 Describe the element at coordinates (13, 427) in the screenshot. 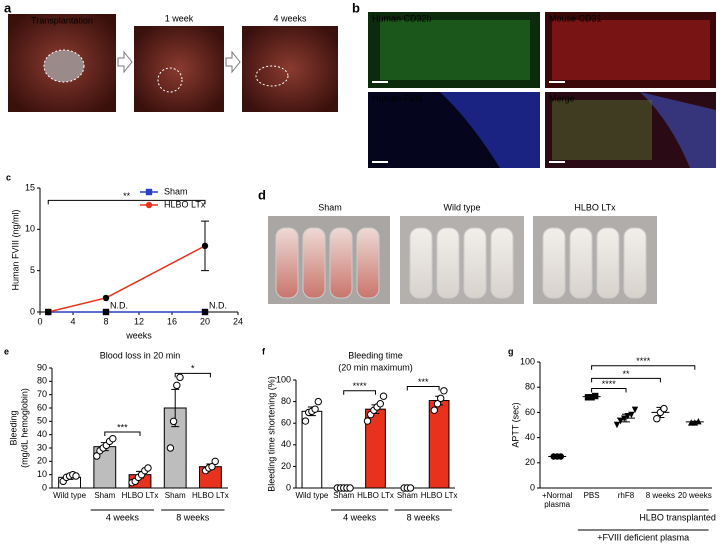

I see `y-axis-label: Bleeding` at that location.